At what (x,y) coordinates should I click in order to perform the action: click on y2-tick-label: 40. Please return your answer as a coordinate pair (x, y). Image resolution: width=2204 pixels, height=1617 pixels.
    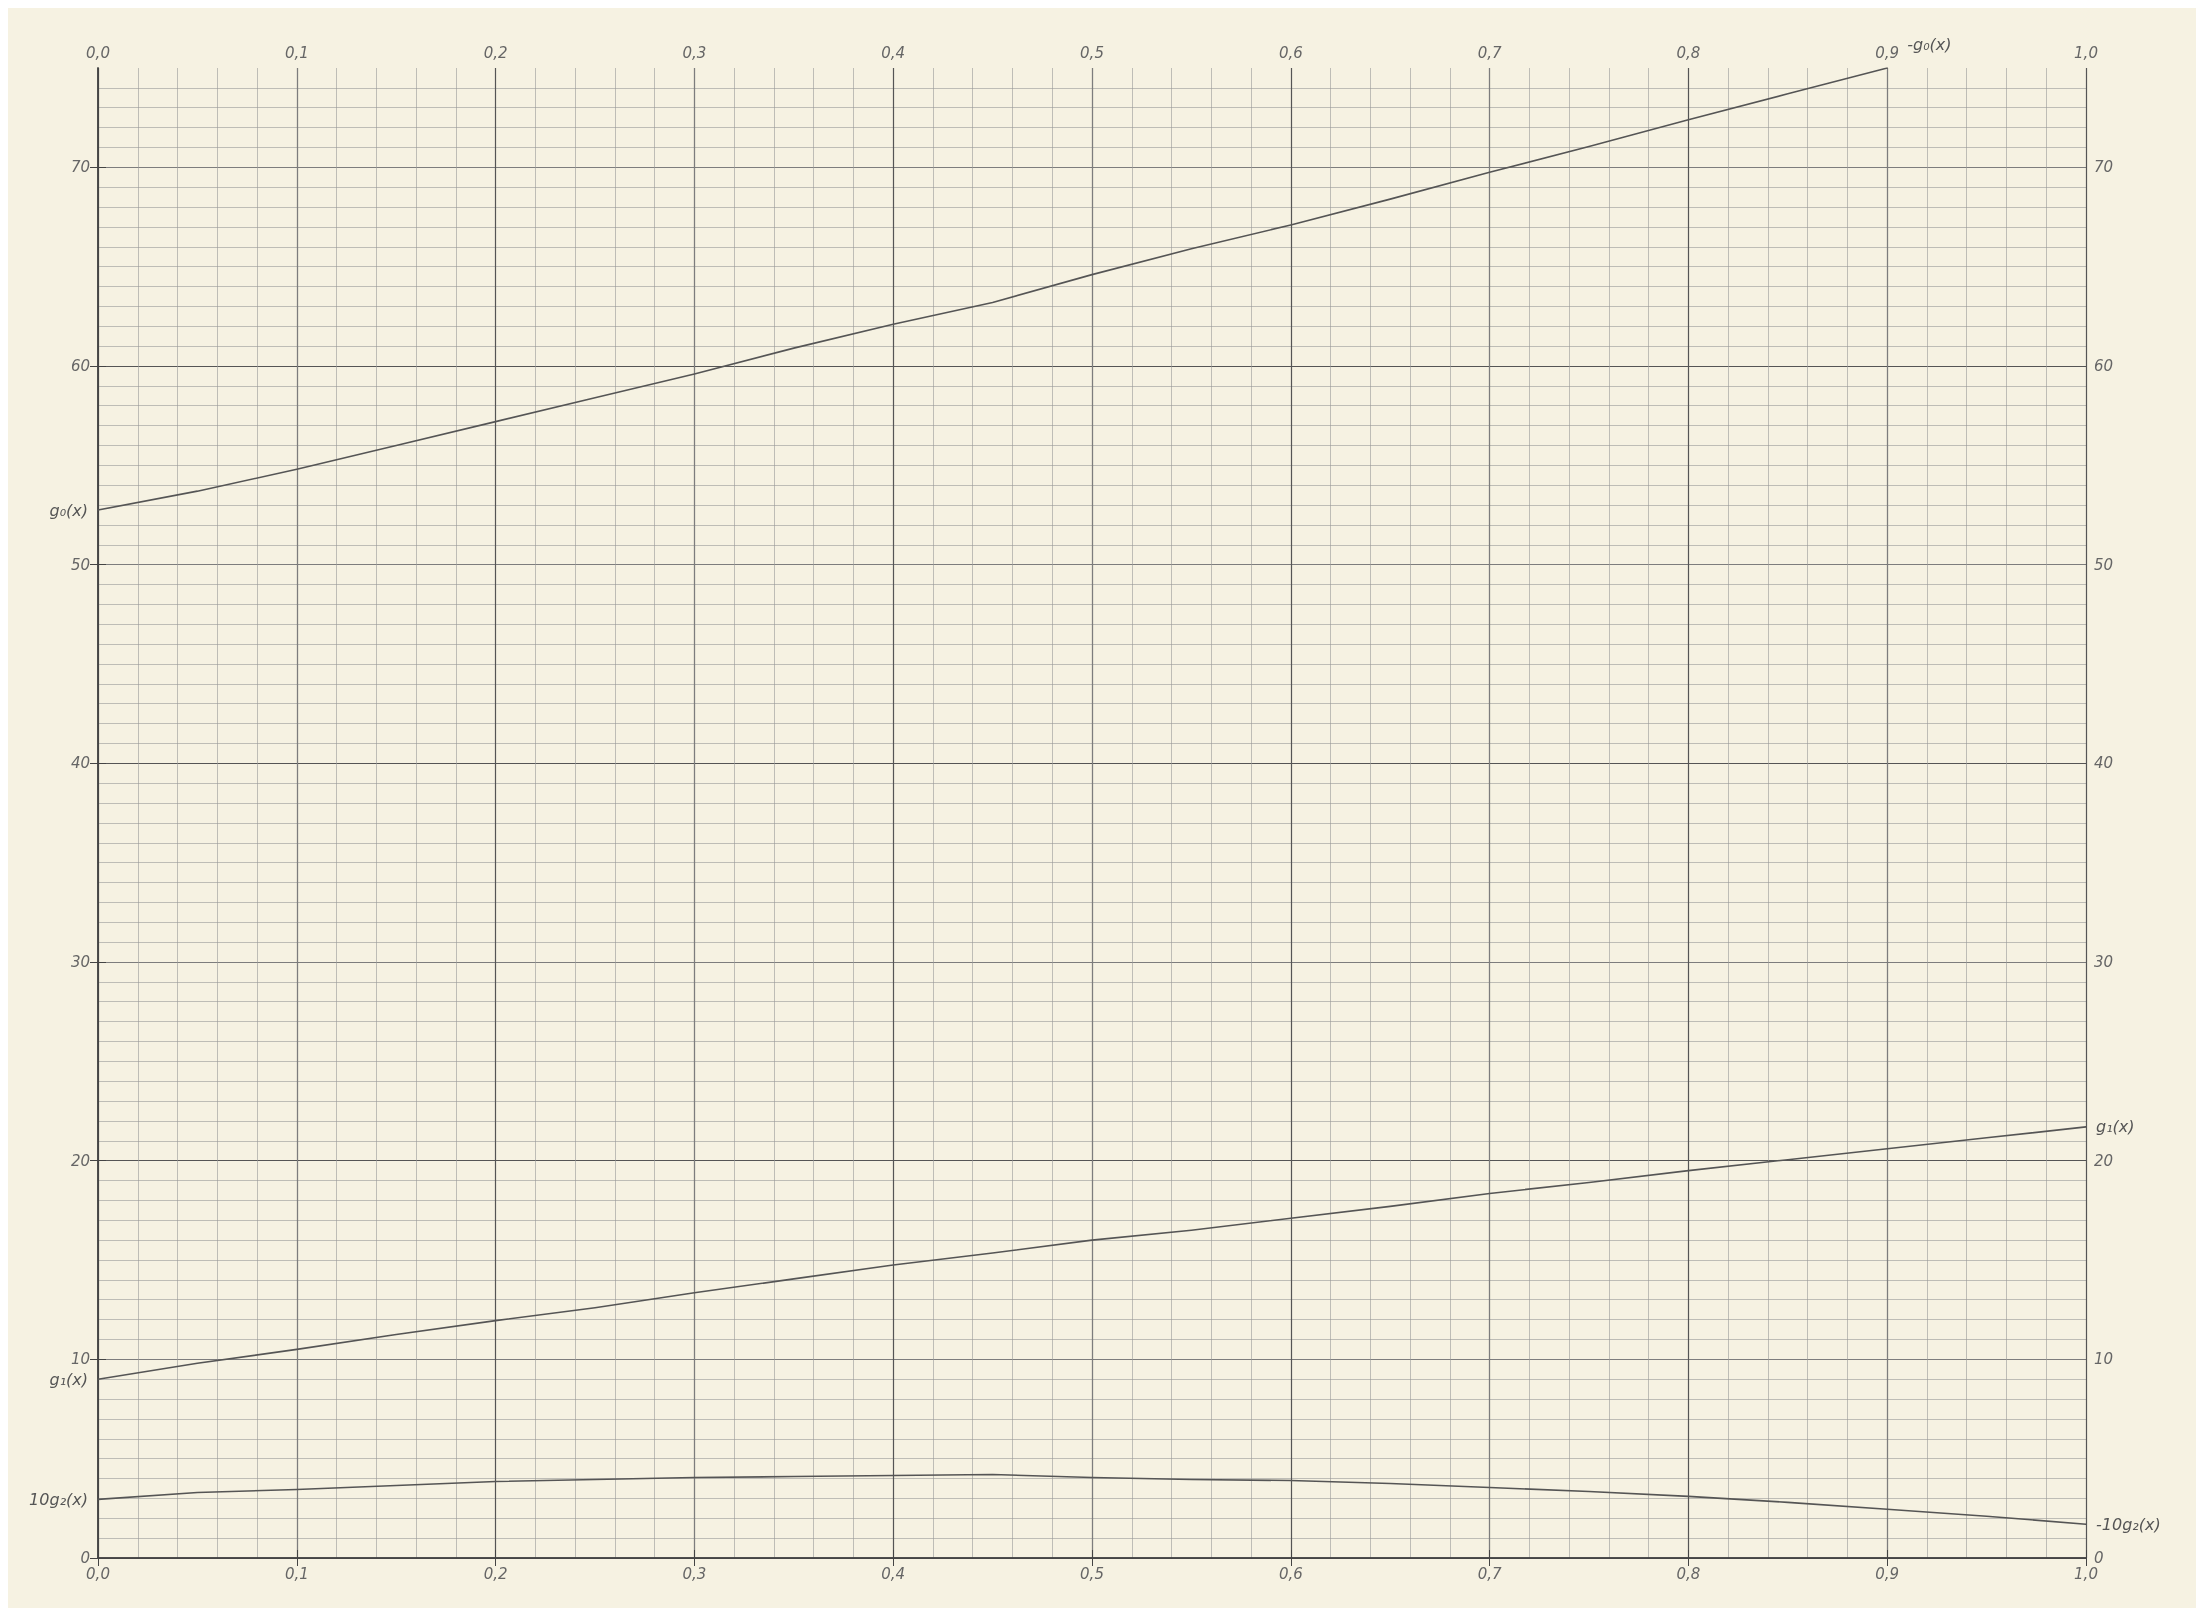
    Looking at the image, I should click on (2104, 763).